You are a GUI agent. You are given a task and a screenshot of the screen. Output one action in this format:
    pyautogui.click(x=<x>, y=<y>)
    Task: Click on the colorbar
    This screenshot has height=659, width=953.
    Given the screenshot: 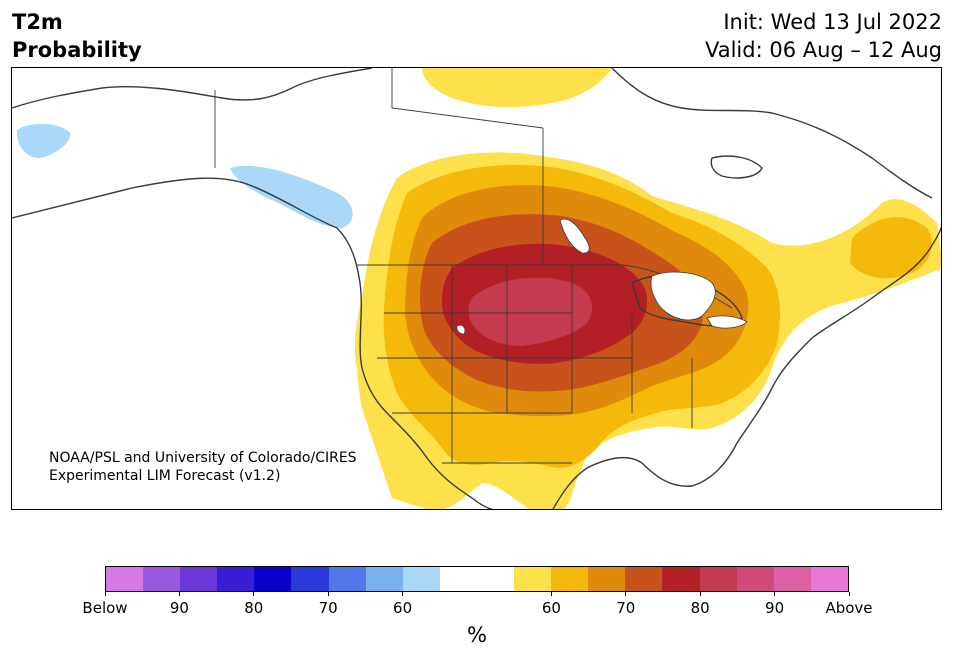 What is the action you would take?
    pyautogui.click(x=477, y=579)
    